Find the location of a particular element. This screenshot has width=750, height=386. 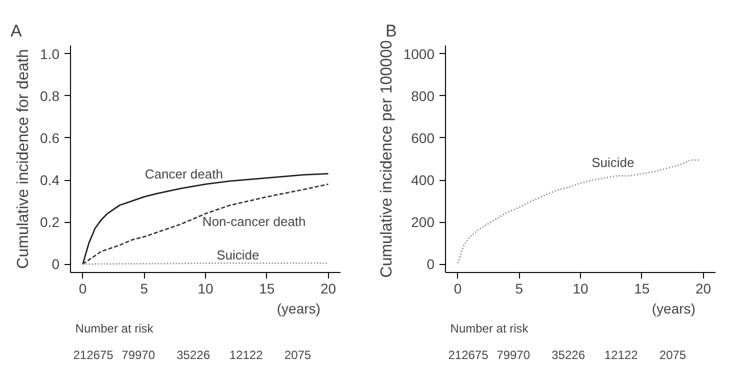

y-tick-label: 200 is located at coordinates (423, 222).